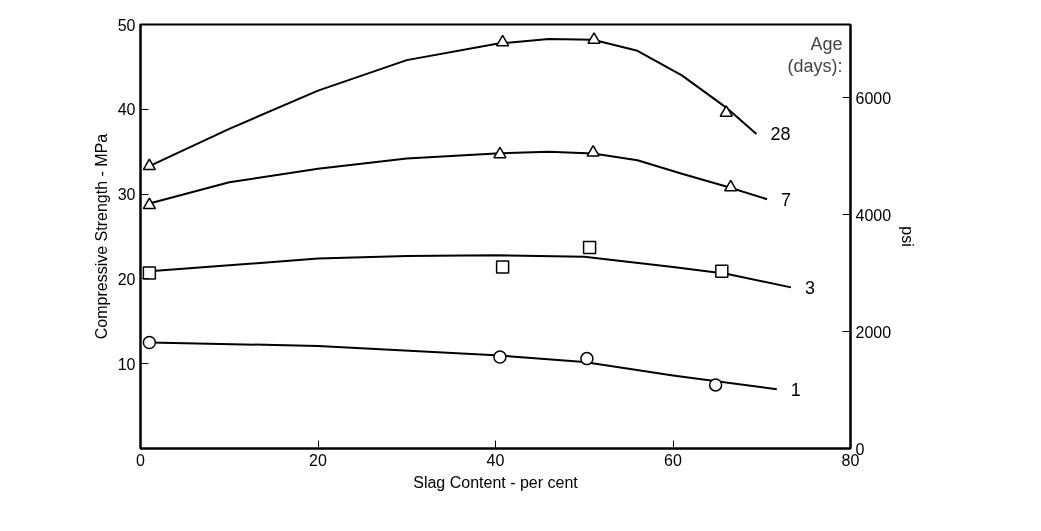  I want to click on x-tick-label: 0, so click(141, 460).